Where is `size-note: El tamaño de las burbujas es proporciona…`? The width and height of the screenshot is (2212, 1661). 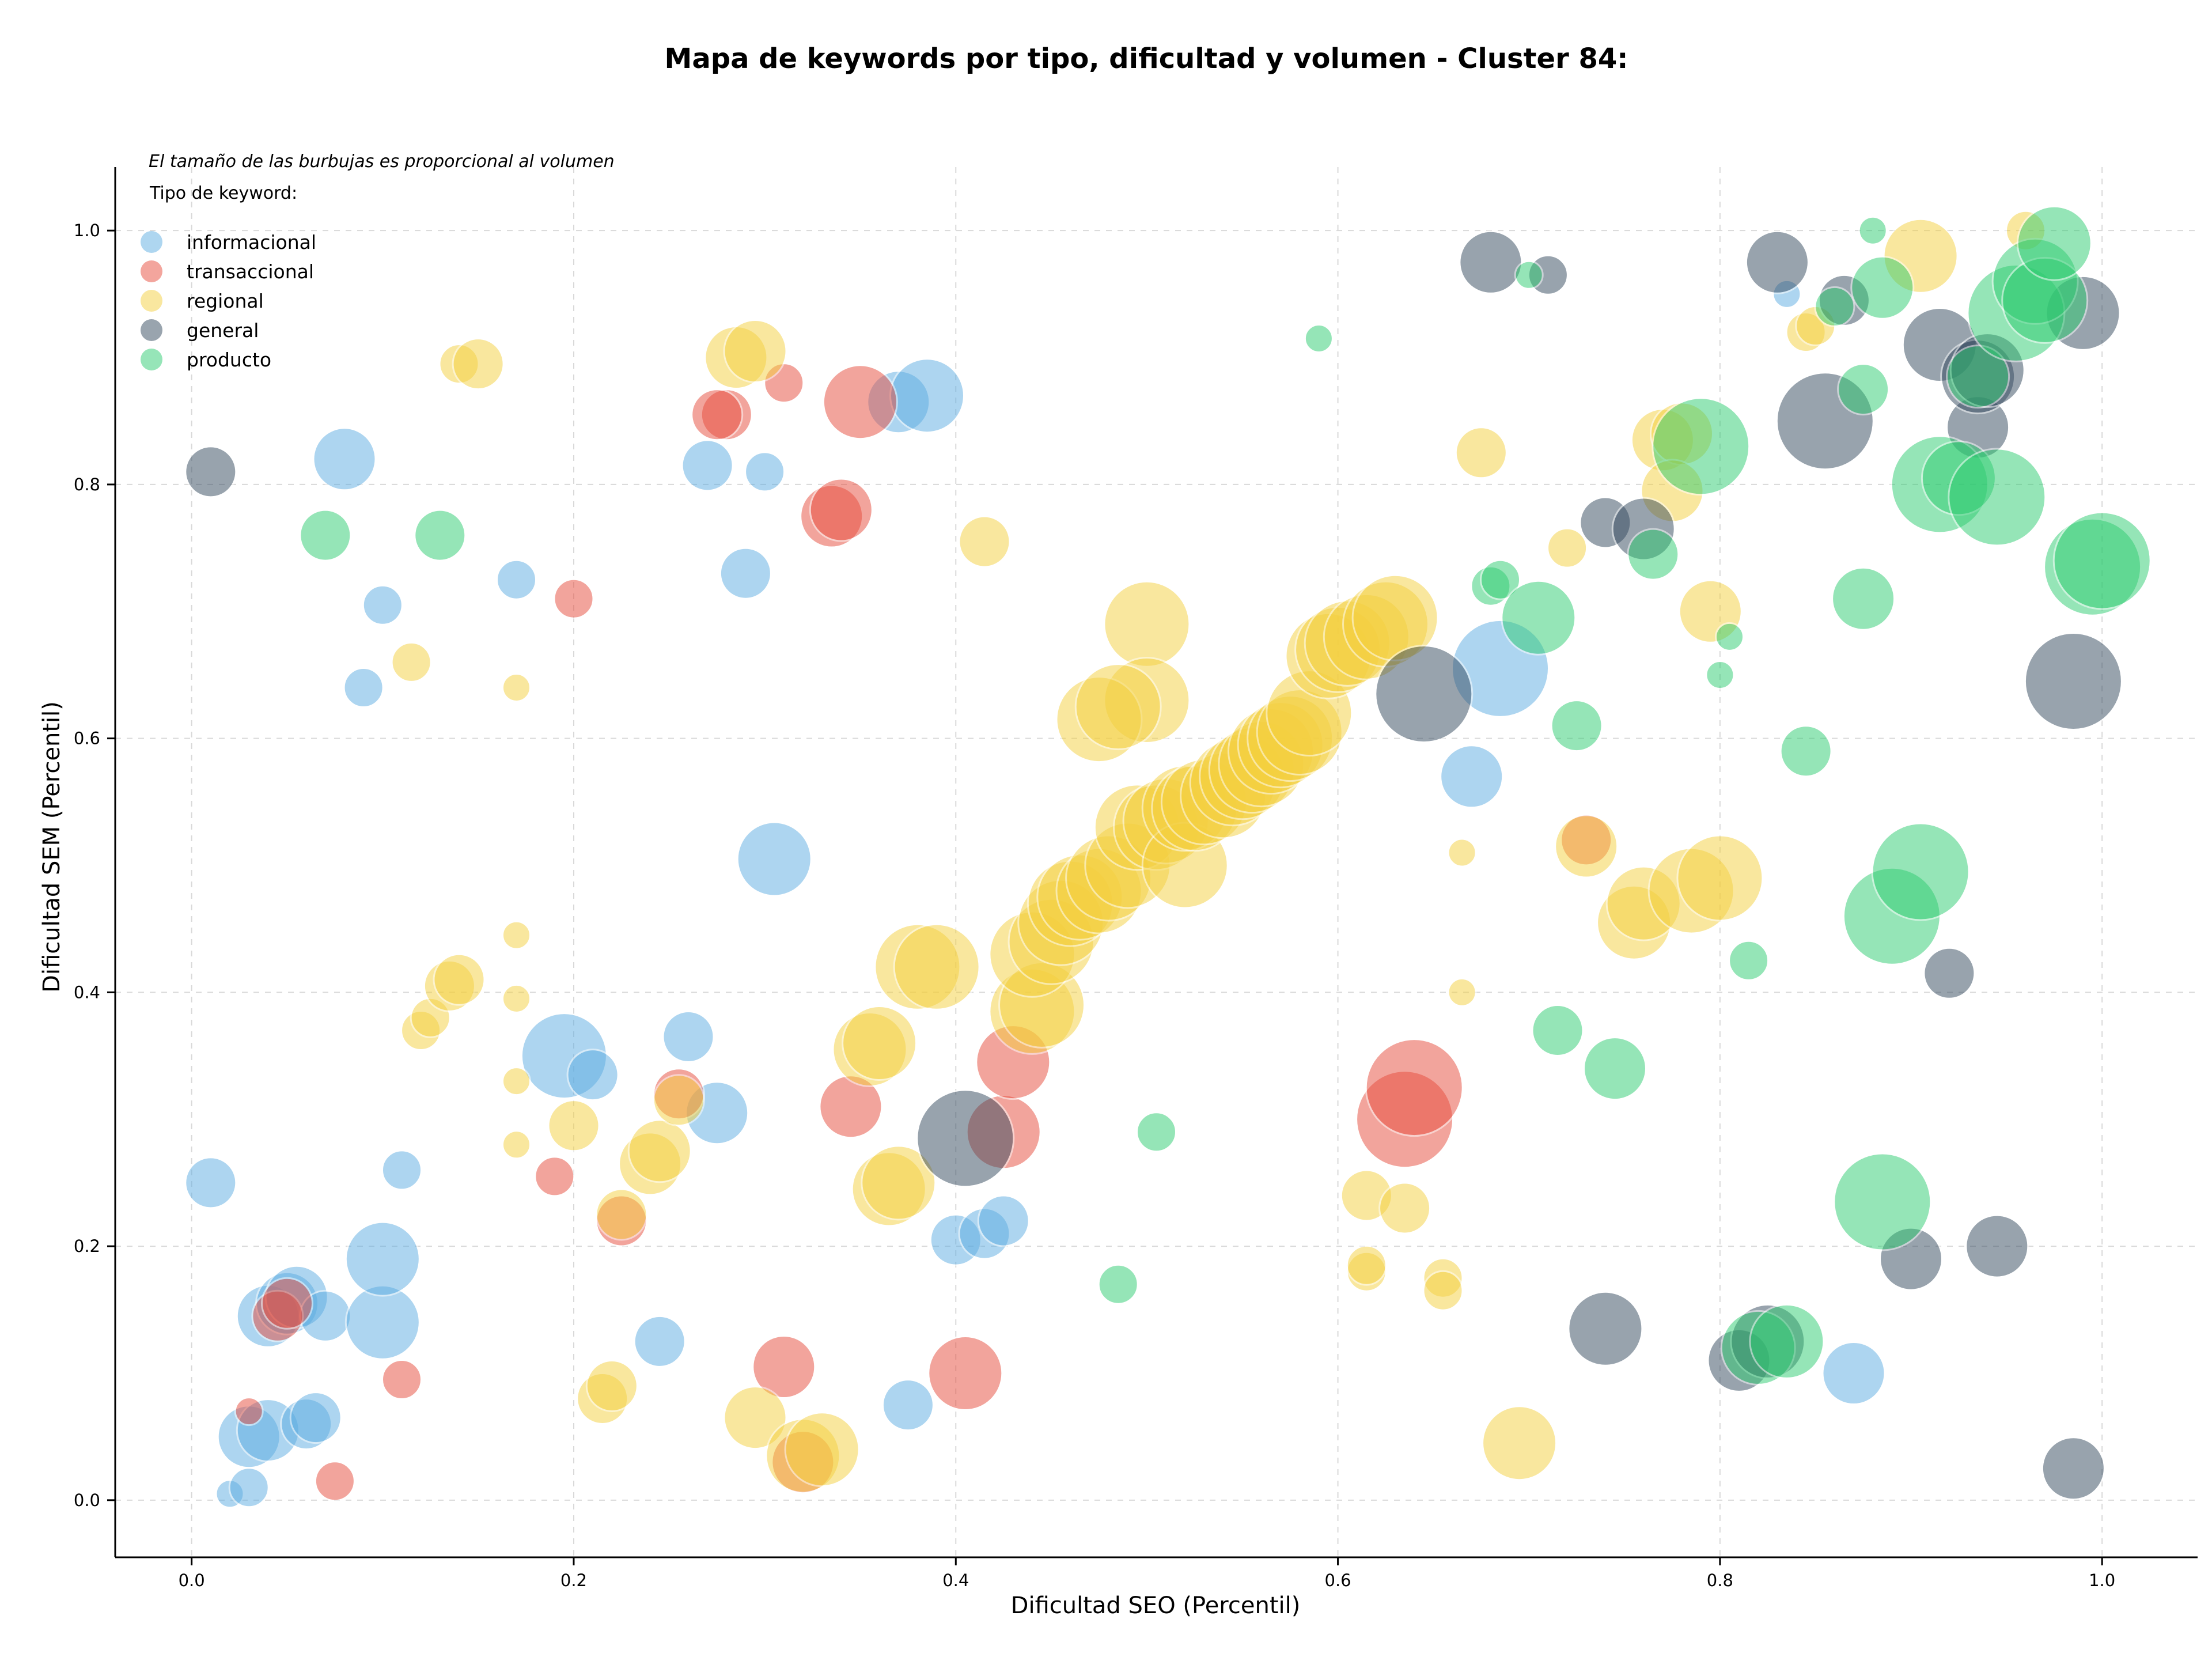
size-note: El tamaño de las burbujas es proporciona… is located at coordinates (382, 162).